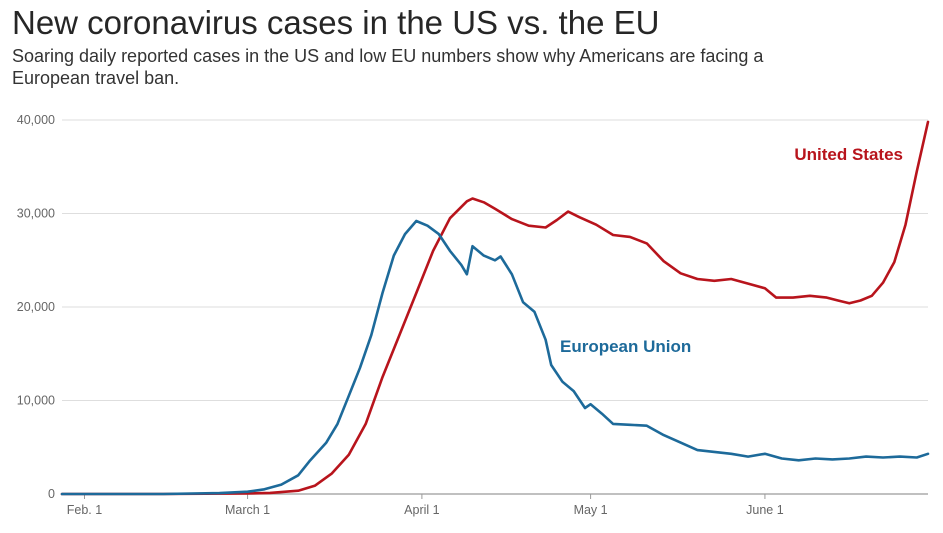 This screenshot has width=943, height=533. Describe the element at coordinates (591, 510) in the screenshot. I see `x-tick-label: May 1` at that location.